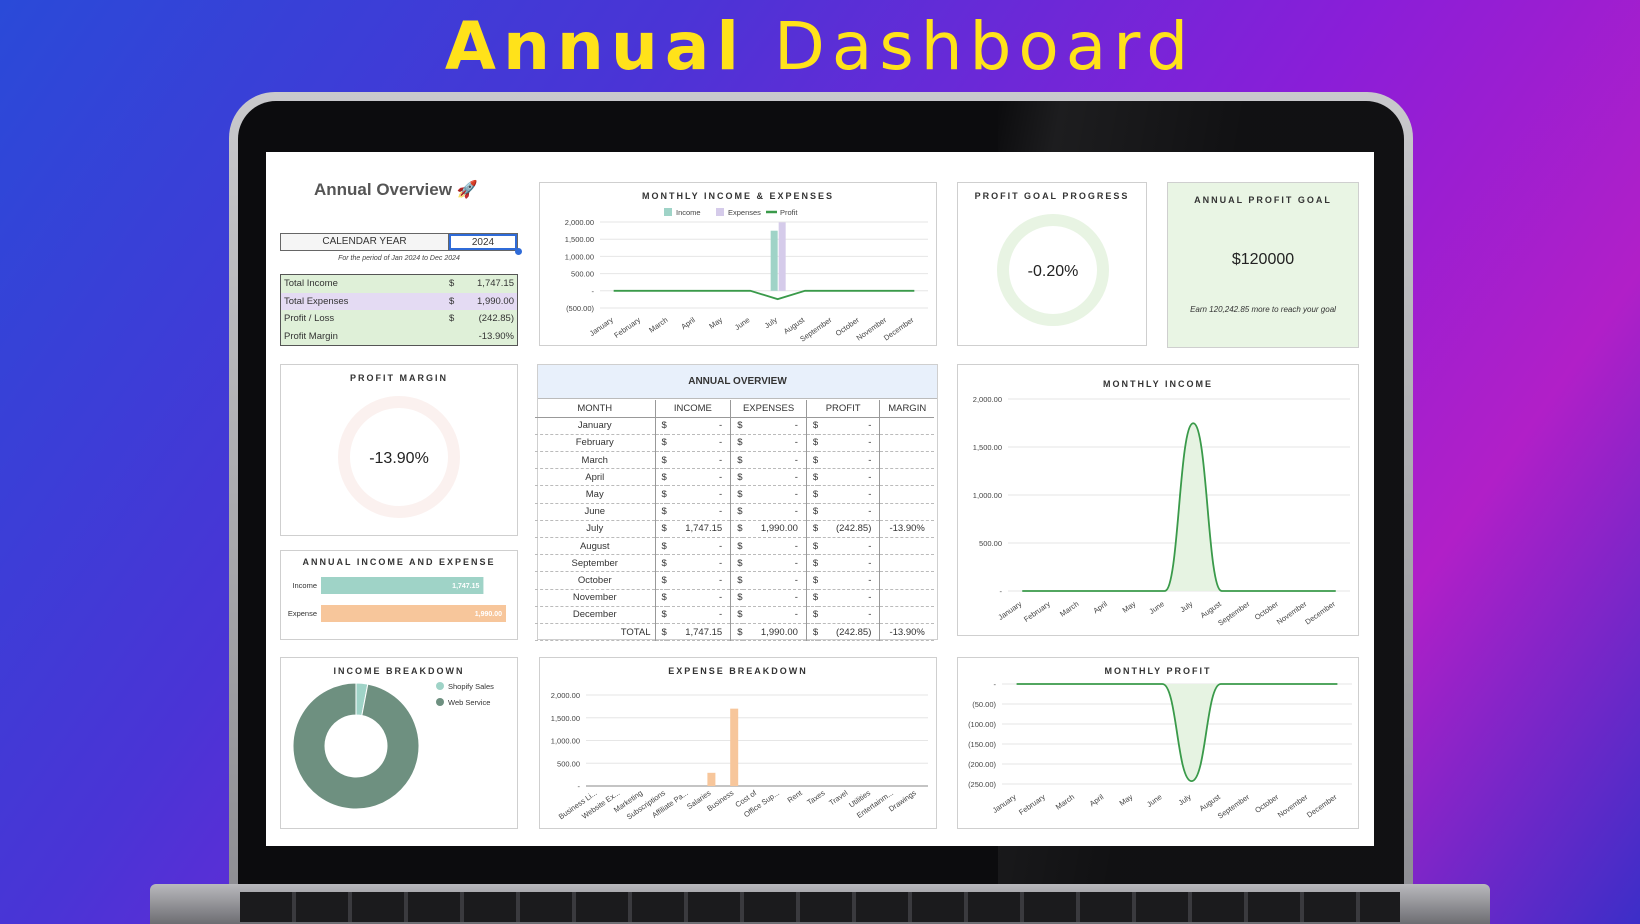 This screenshot has width=1640, height=924. What do you see at coordinates (987, 495) in the screenshot?
I see `y-tick-label: 1,000.00` at bounding box center [987, 495].